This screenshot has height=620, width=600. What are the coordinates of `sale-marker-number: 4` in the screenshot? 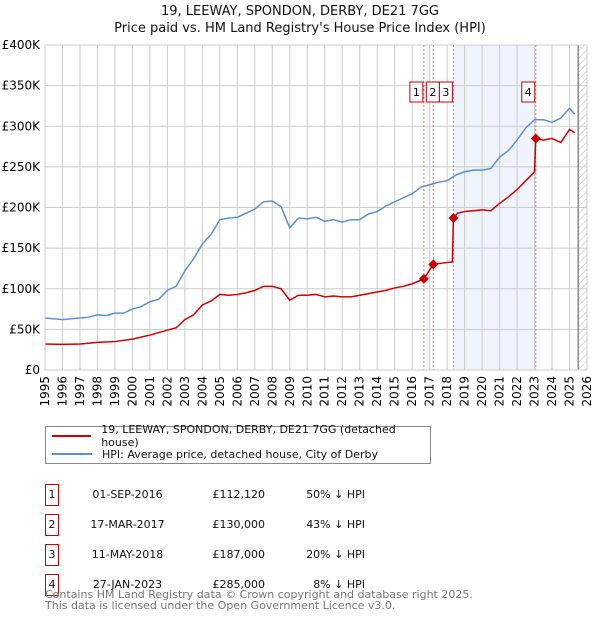 It's located at (52, 585).